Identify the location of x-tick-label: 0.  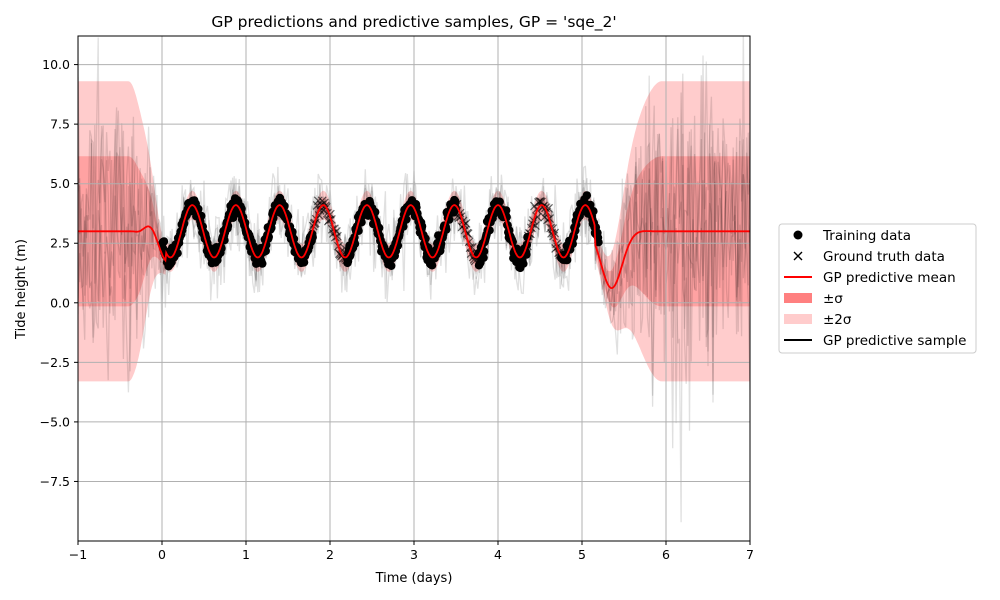
(162, 554).